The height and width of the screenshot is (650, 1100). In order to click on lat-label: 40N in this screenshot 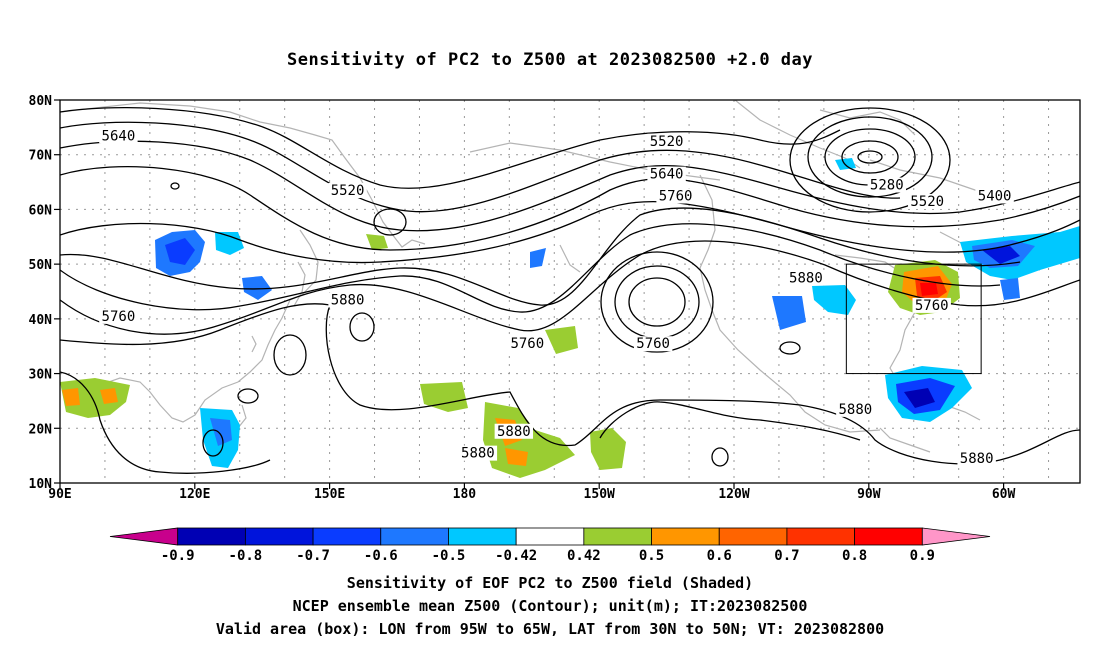, I will do `click(41, 320)`.